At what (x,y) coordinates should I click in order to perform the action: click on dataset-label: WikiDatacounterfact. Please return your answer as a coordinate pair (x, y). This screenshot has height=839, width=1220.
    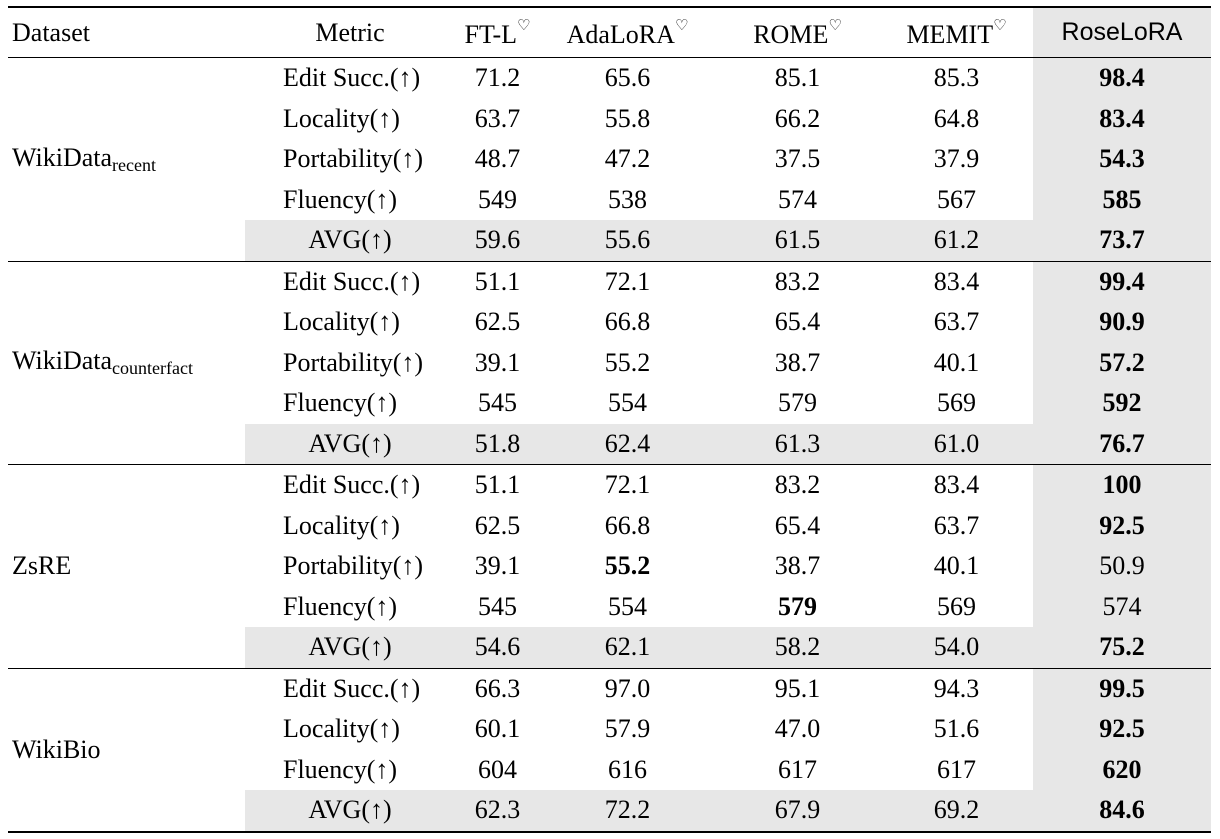
    Looking at the image, I should click on (126, 363).